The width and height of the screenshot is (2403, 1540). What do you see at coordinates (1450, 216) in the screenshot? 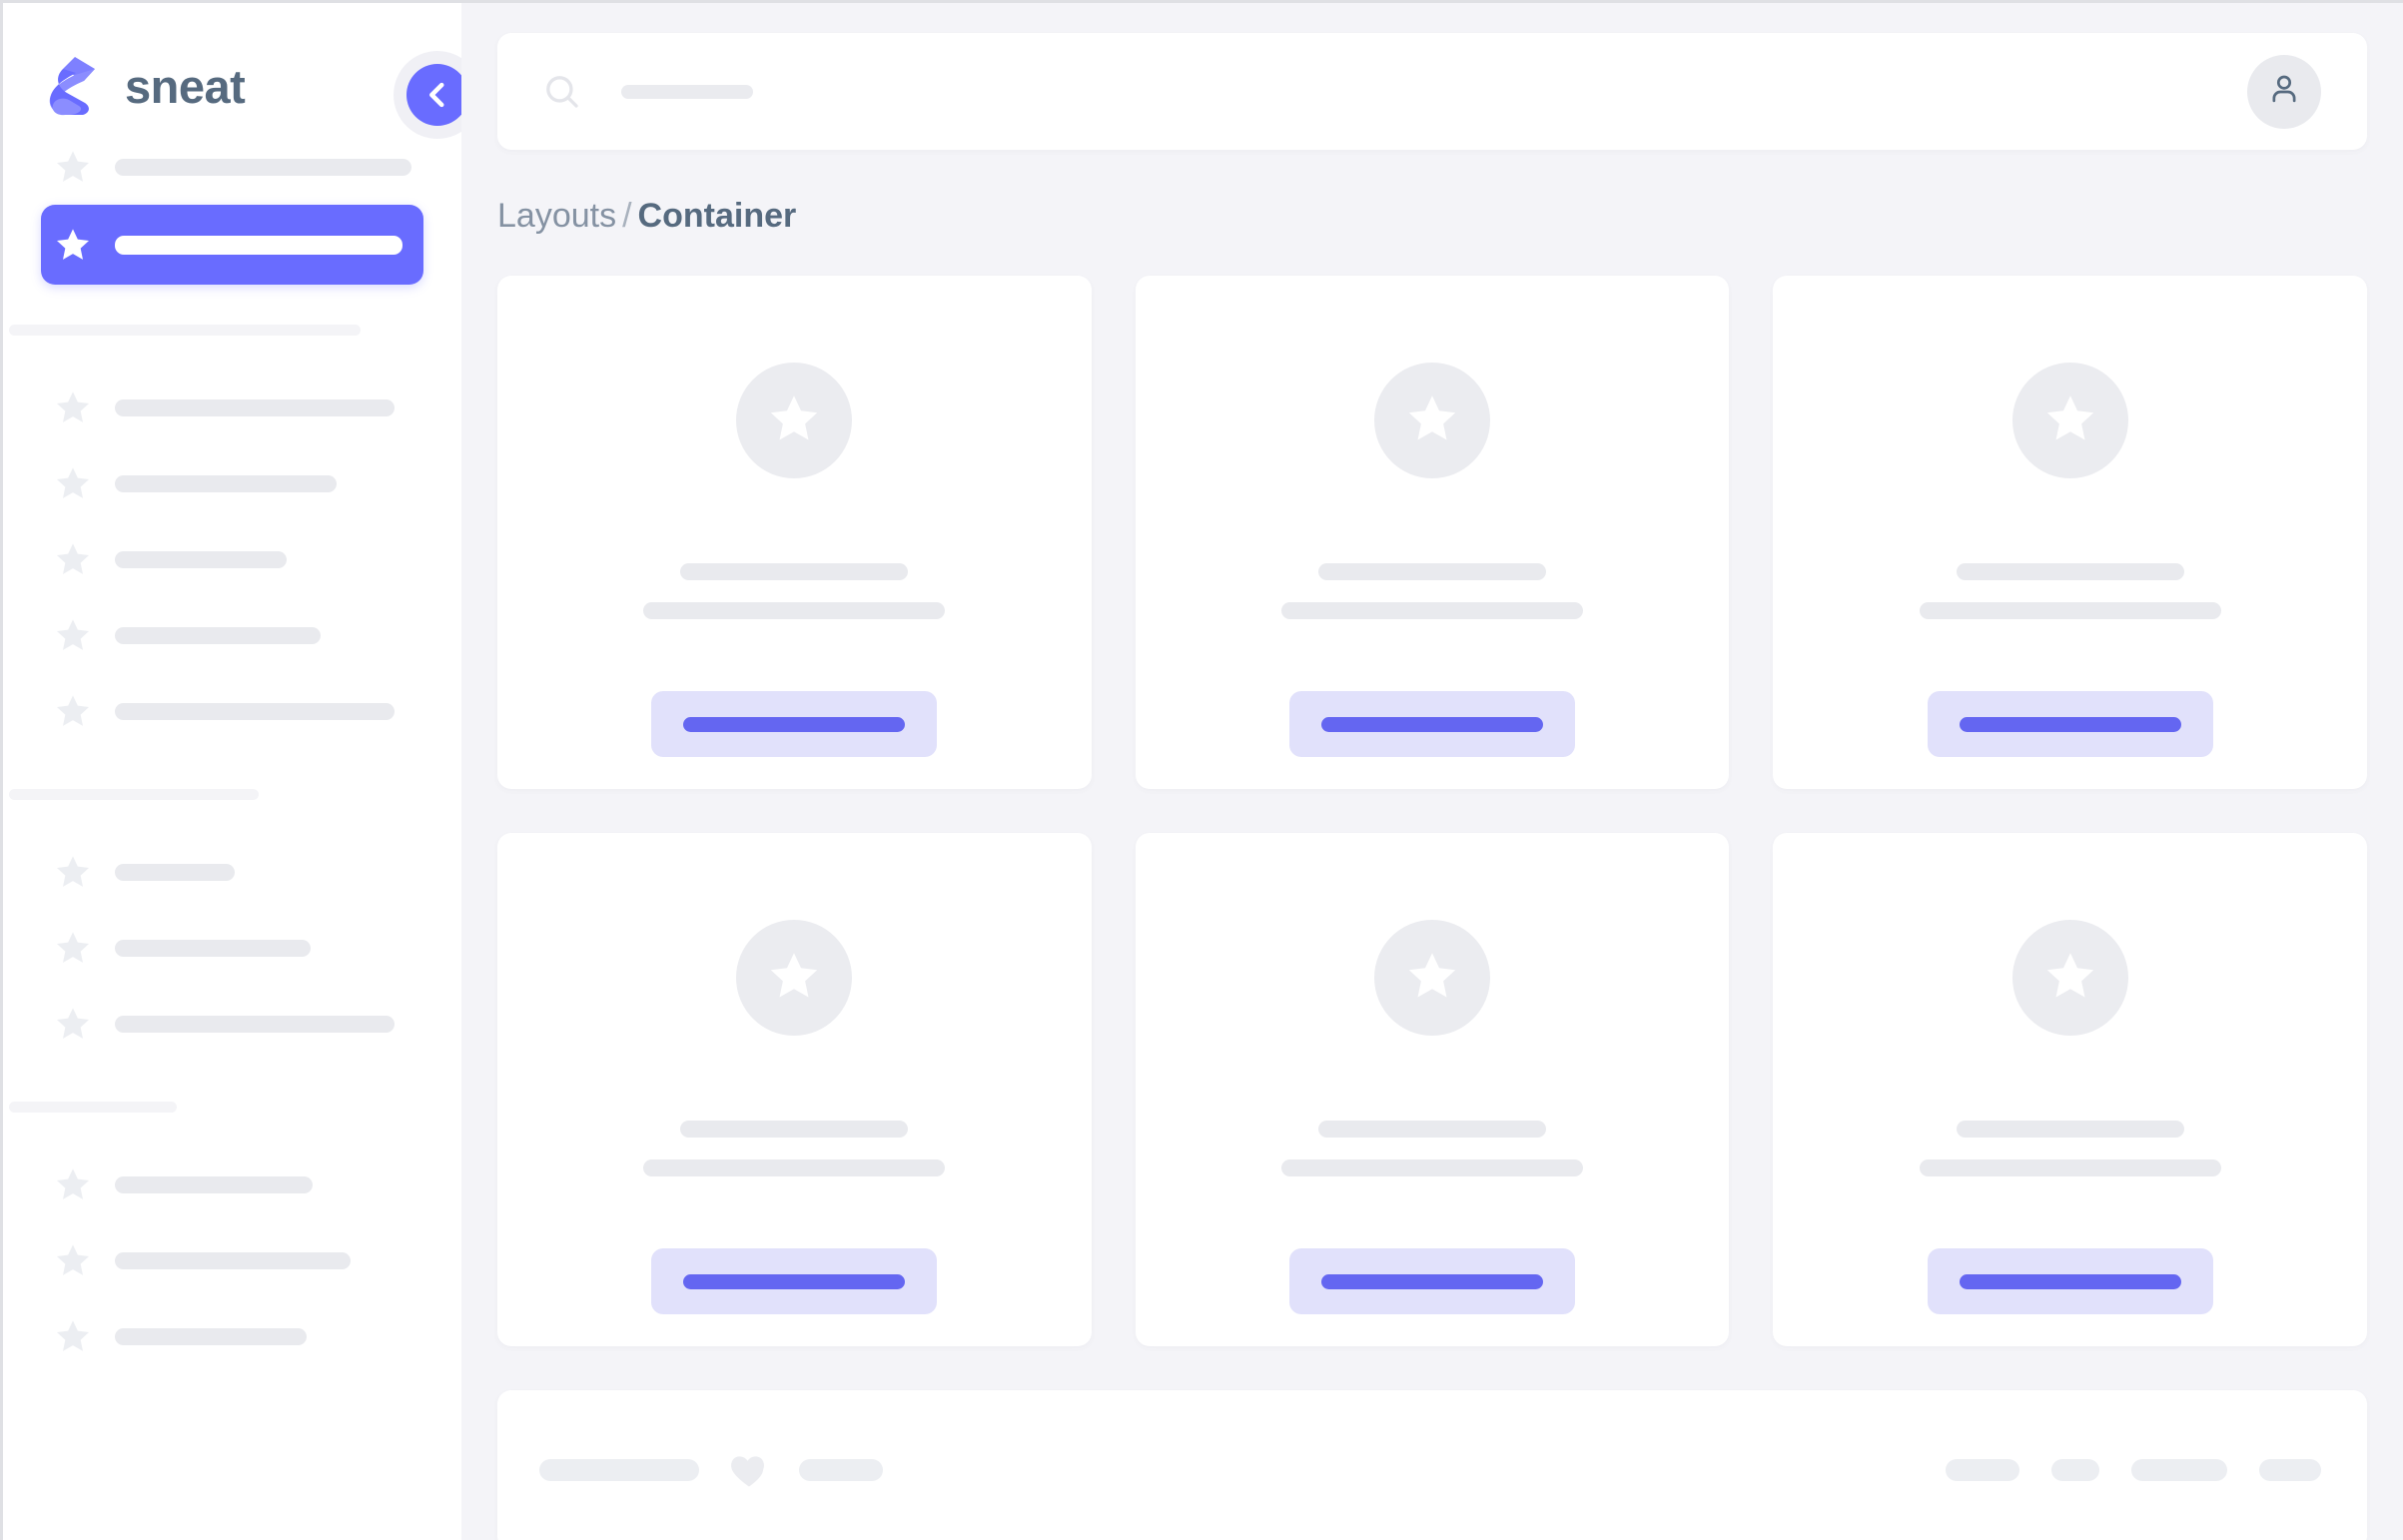
I see `breadcrumb: Layouts / Container` at bounding box center [1450, 216].